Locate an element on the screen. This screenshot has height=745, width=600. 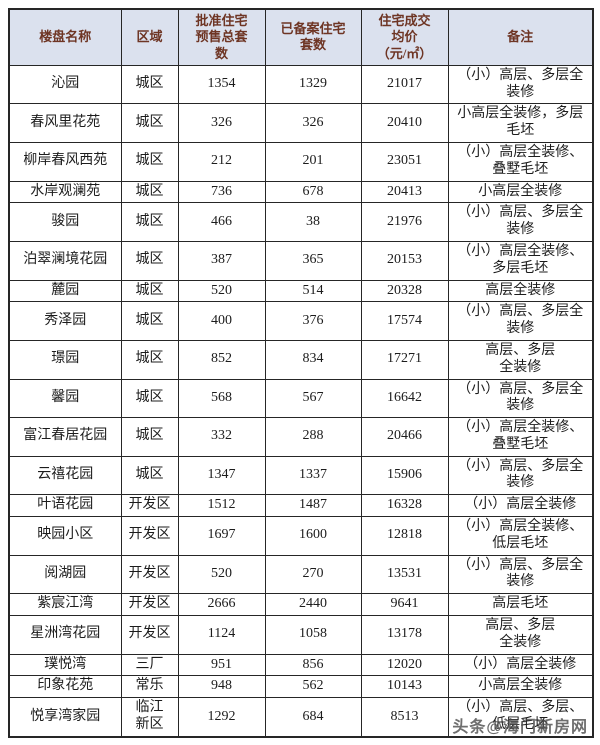
cell-name: 秀泽园 is located at coordinates (65, 321).